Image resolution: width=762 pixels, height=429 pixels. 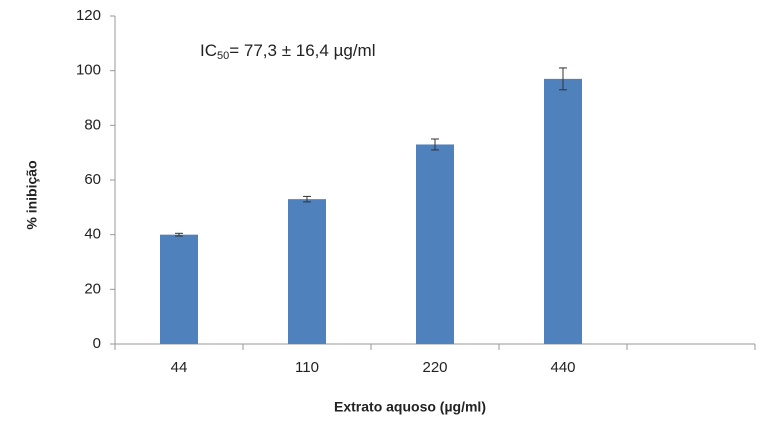 I want to click on y-tick-label: 20, so click(x=92, y=288).